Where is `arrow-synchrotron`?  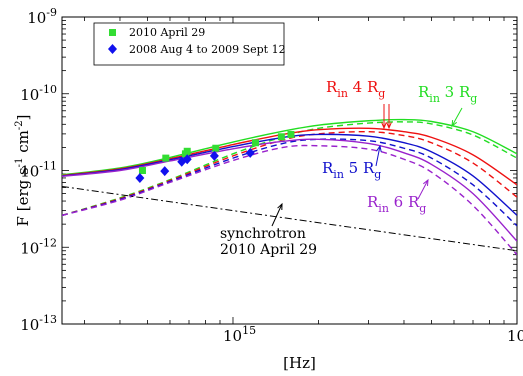
arrow-synchrotron is located at coordinates (277, 215).